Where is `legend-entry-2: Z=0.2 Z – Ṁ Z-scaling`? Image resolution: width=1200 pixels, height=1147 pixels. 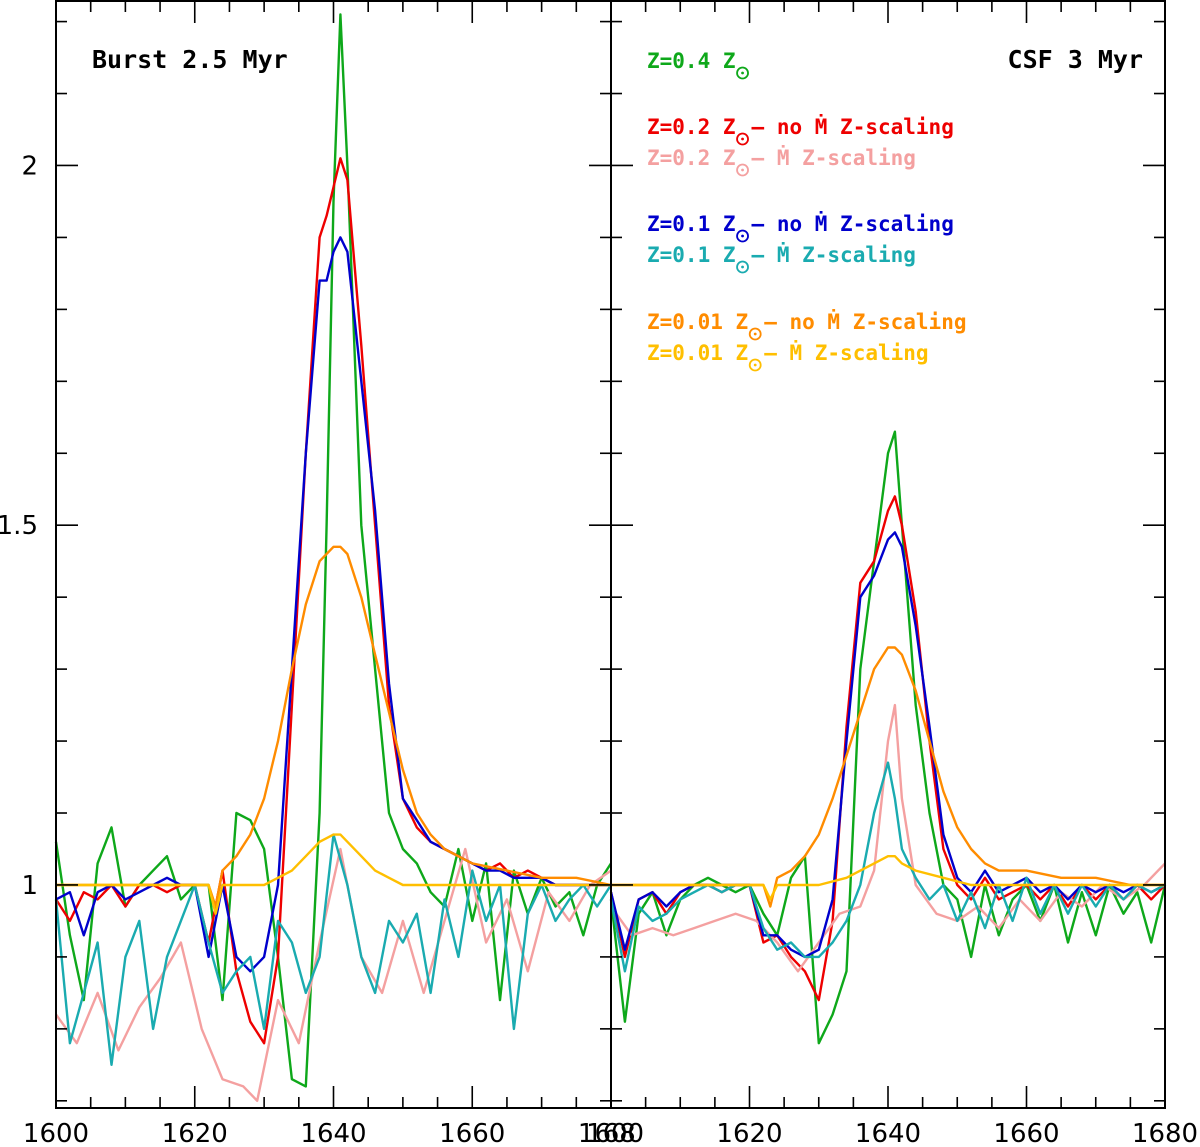
legend-entry-2: Z=0.2 Z – Ṁ Z-scaling is located at coordinates (781, 161).